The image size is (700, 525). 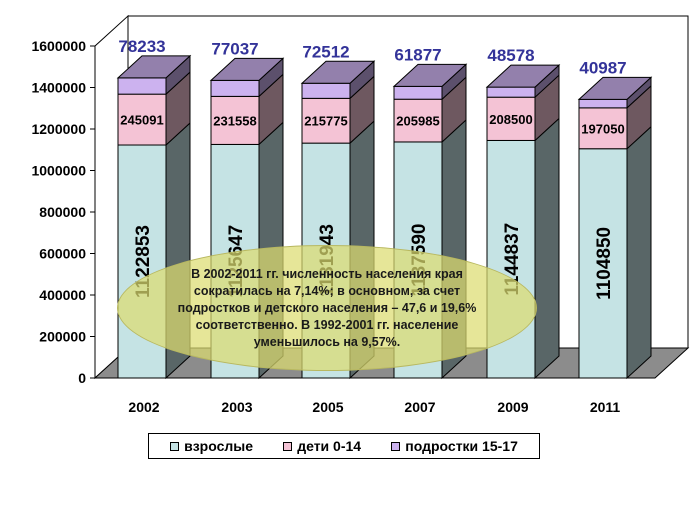 What do you see at coordinates (605, 407) in the screenshot?
I see `x-tick-label: 2011` at bounding box center [605, 407].